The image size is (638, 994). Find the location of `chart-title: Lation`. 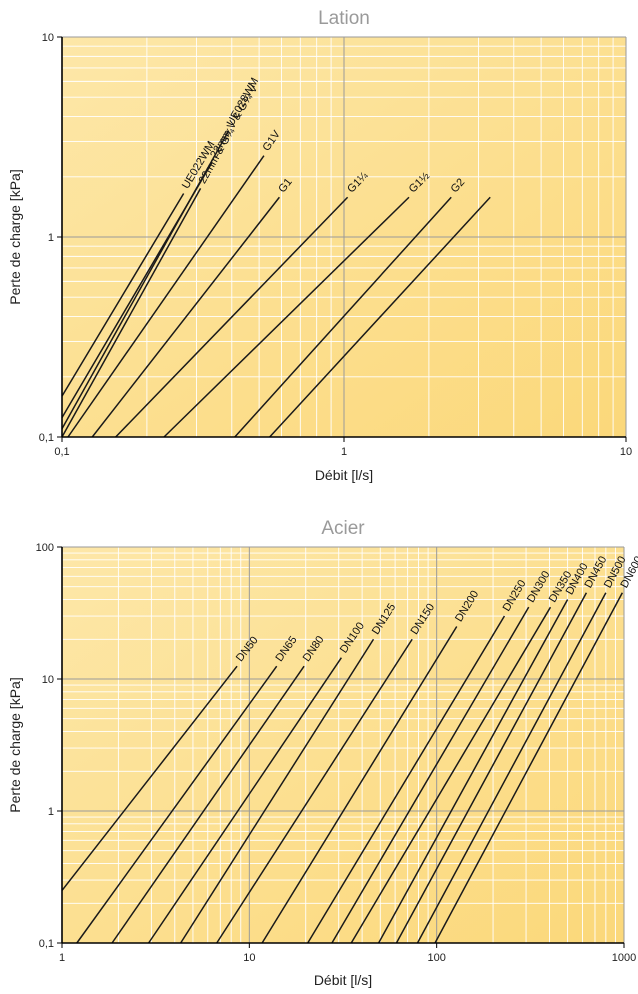

chart-title: Lation is located at coordinates (344, 18).